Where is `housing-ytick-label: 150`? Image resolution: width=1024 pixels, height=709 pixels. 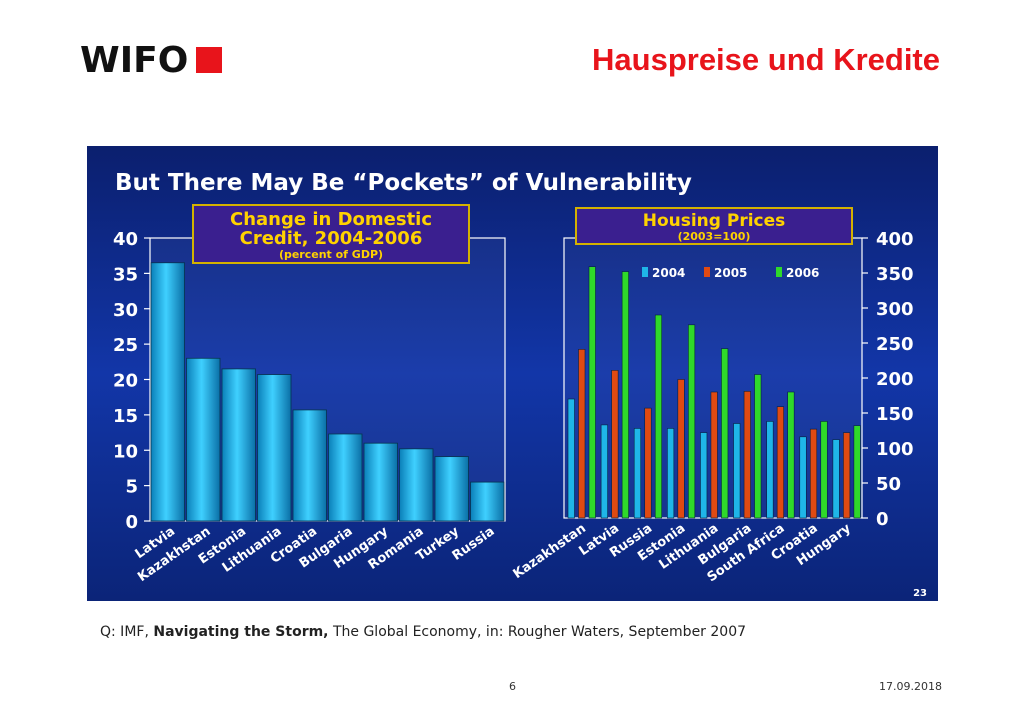
housing-ytick-label: 150 is located at coordinates (895, 414).